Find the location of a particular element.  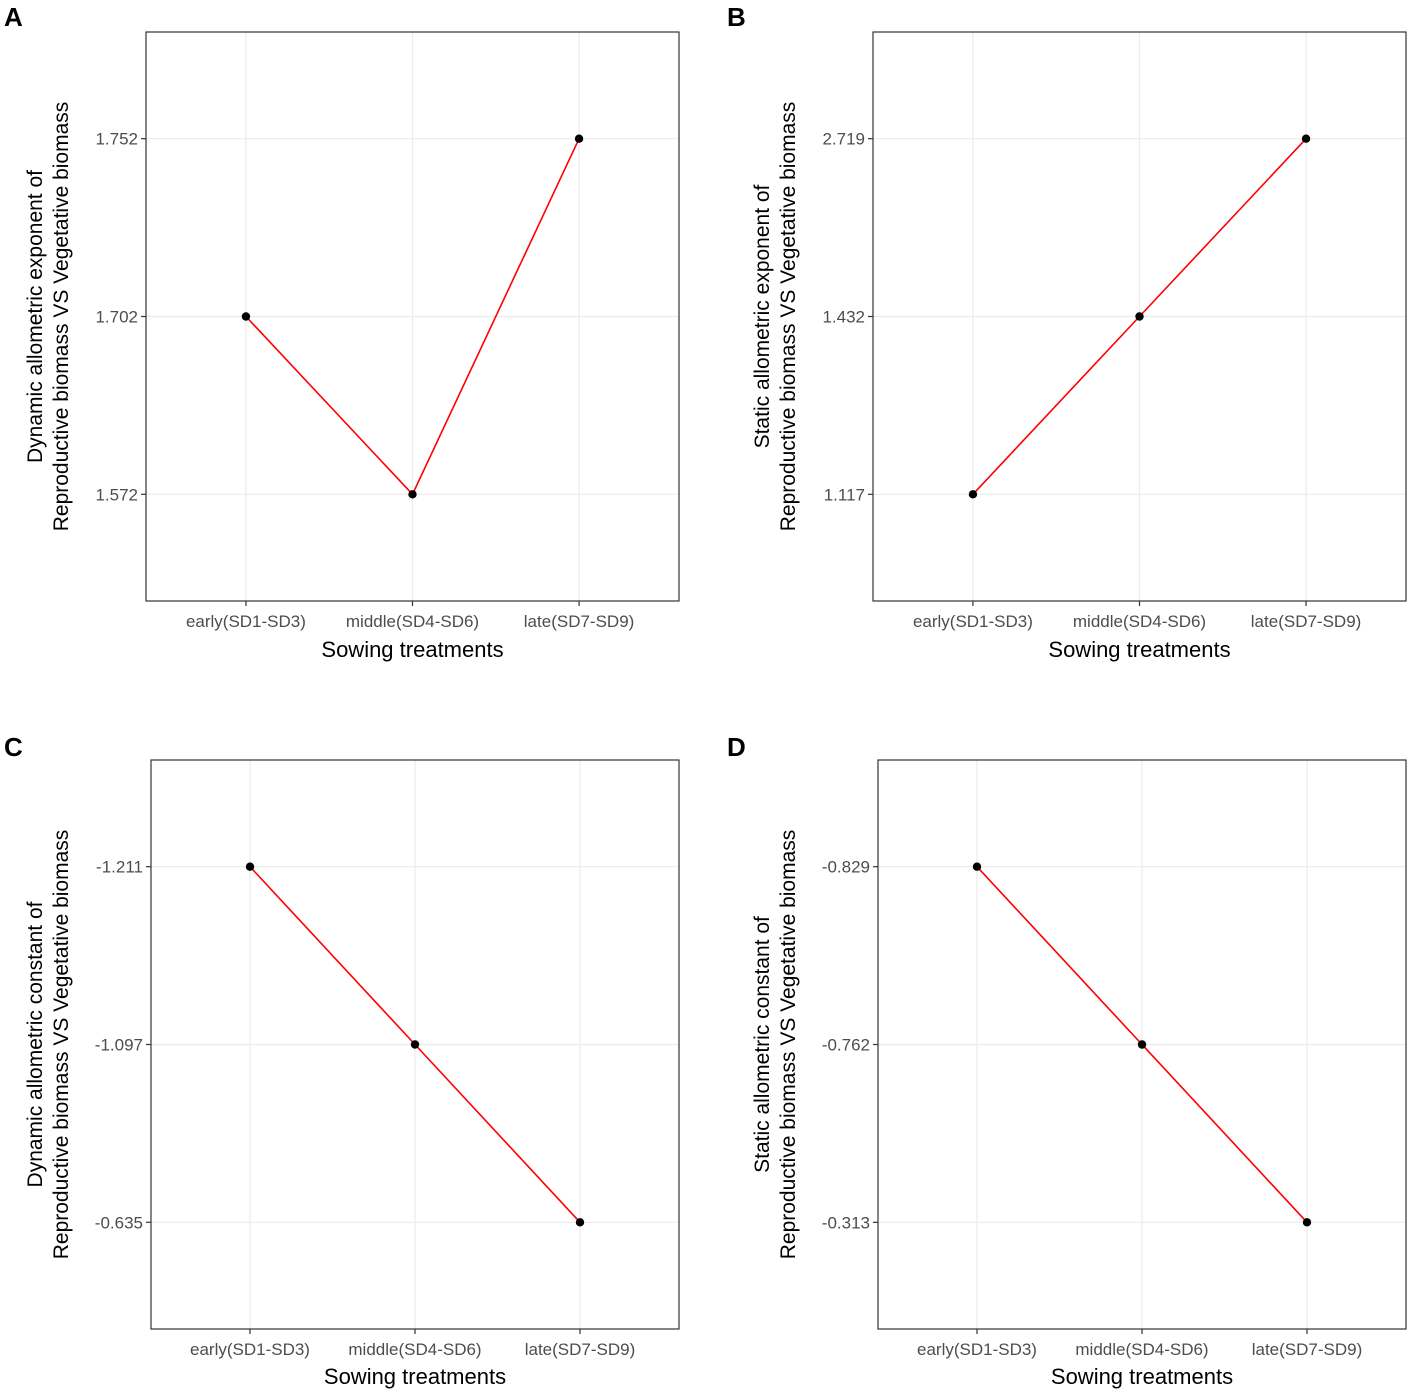

y-tick-label: -0.313 is located at coordinates (846, 1222).